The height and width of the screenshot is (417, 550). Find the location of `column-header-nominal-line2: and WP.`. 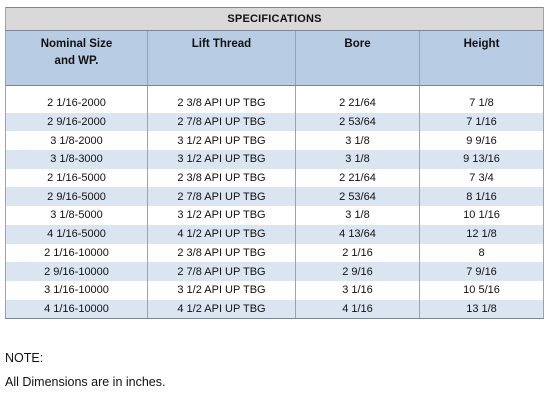

column-header-nominal-line2: and WP. is located at coordinates (76, 61).